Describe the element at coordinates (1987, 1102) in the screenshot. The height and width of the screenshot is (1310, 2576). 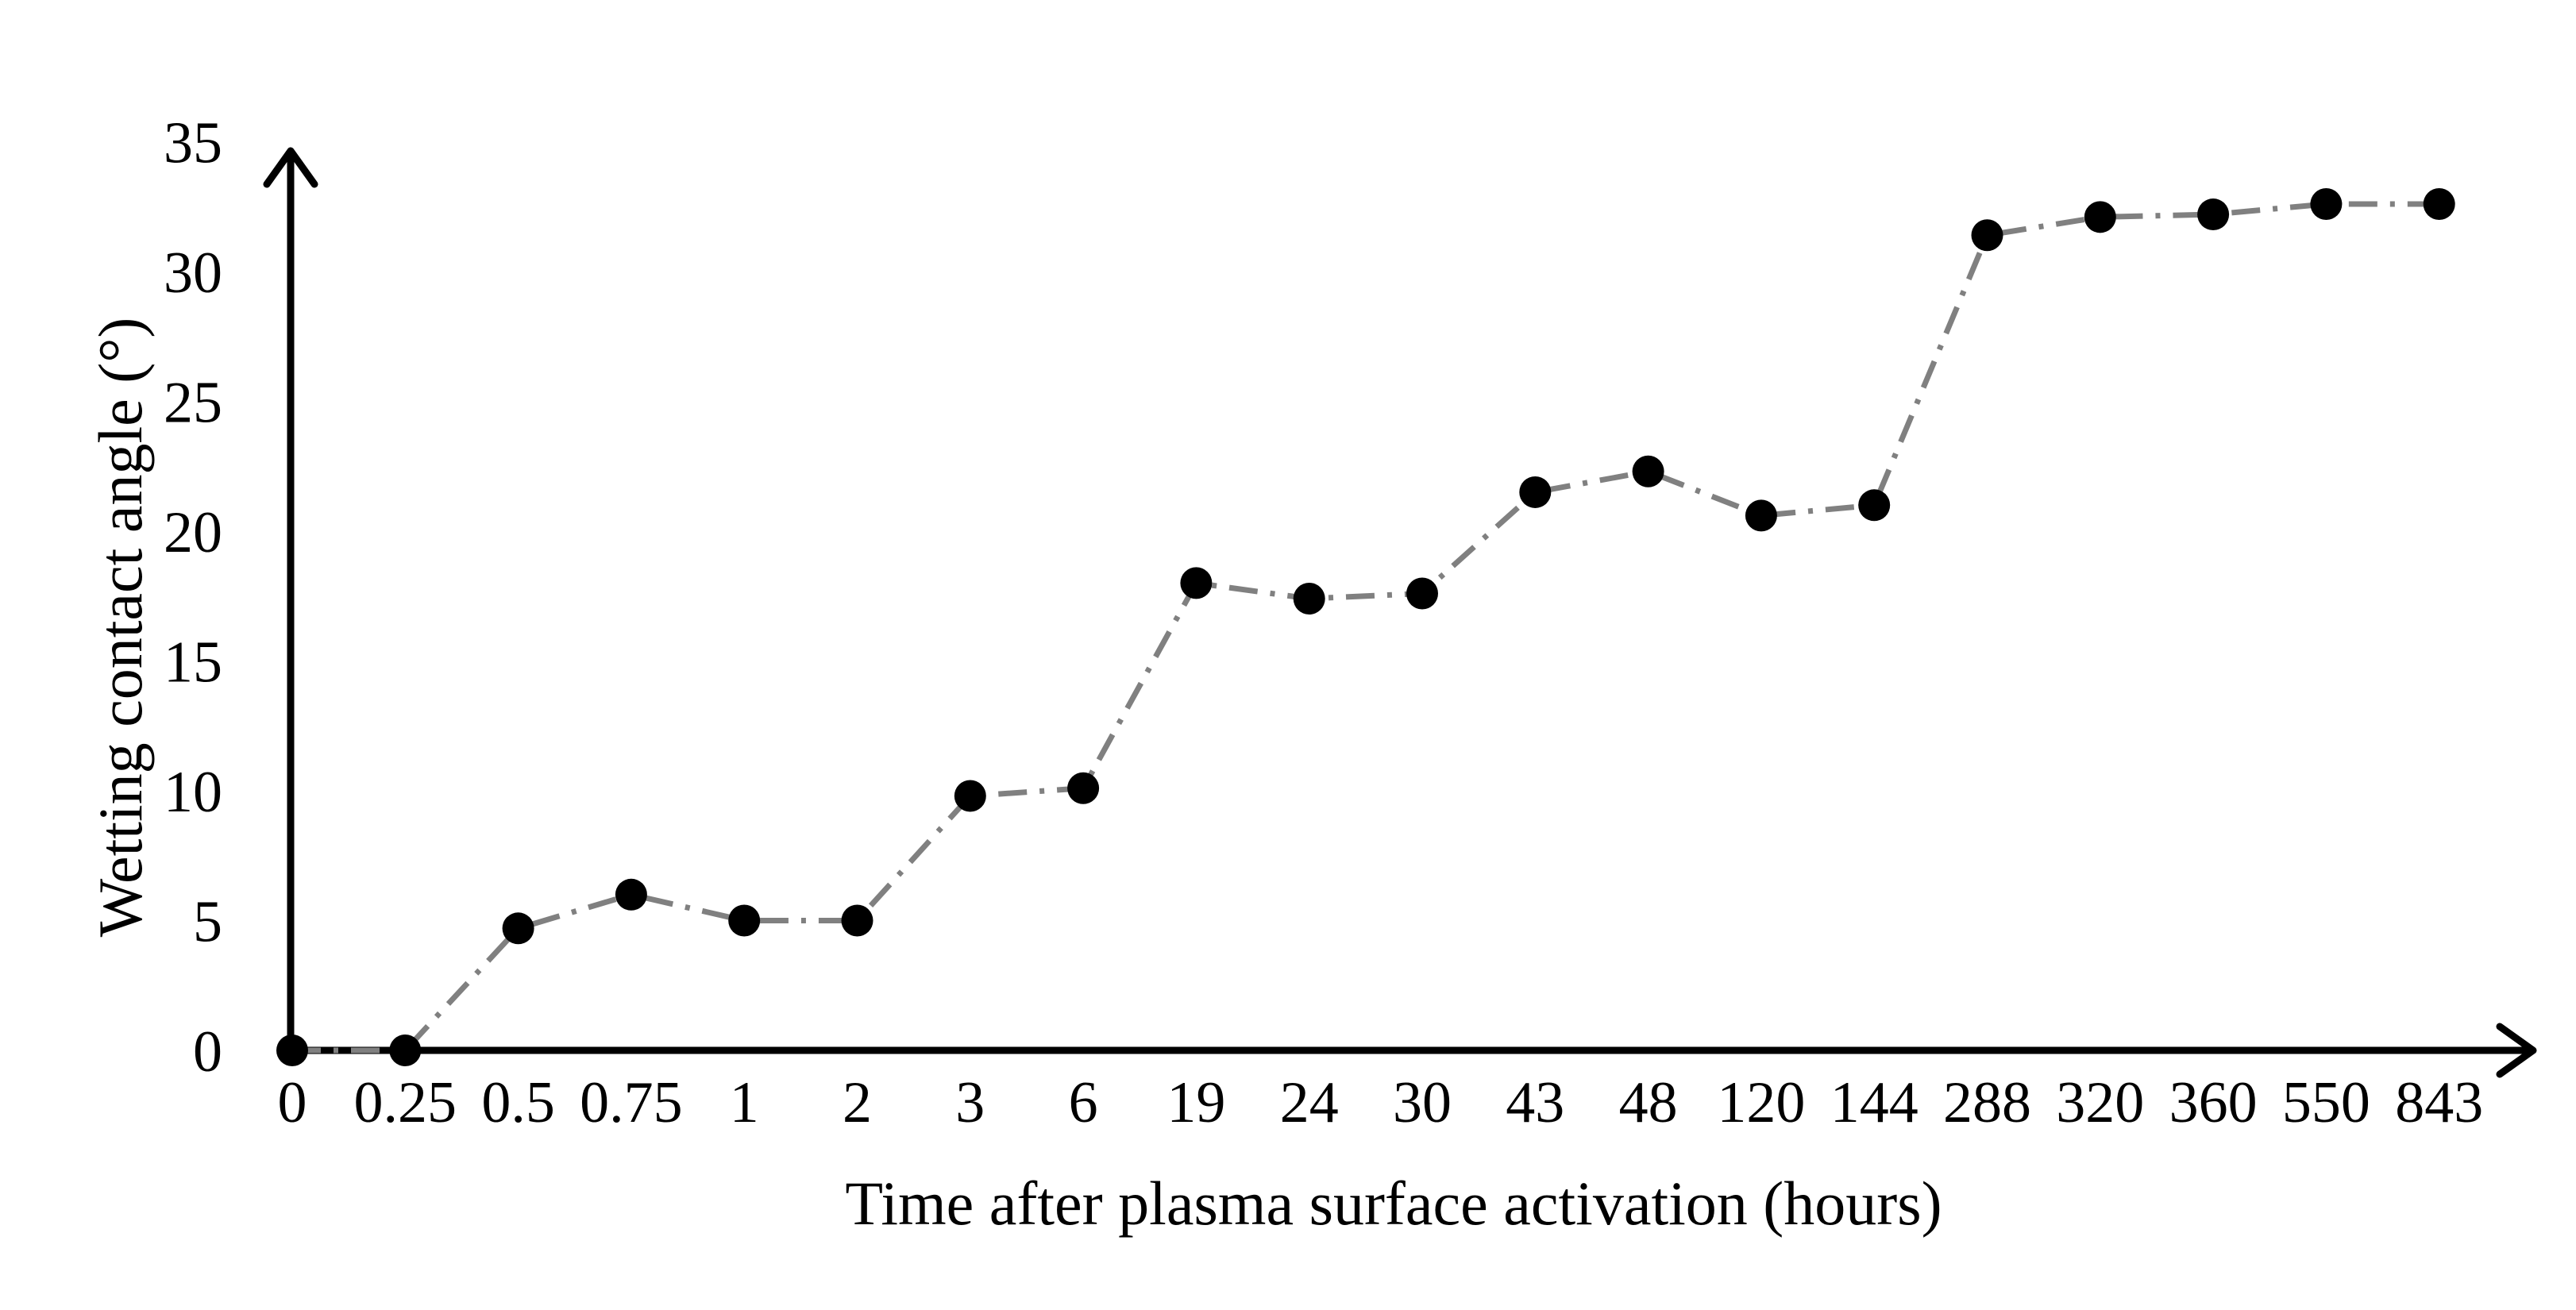
I see `x-tick-label: 288` at that location.